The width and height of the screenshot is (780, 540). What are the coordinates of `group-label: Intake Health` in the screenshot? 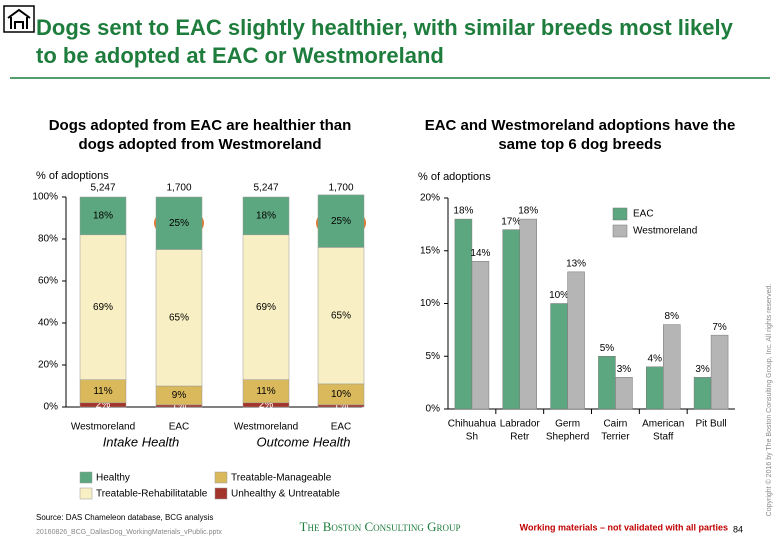 It's located at (141, 441).